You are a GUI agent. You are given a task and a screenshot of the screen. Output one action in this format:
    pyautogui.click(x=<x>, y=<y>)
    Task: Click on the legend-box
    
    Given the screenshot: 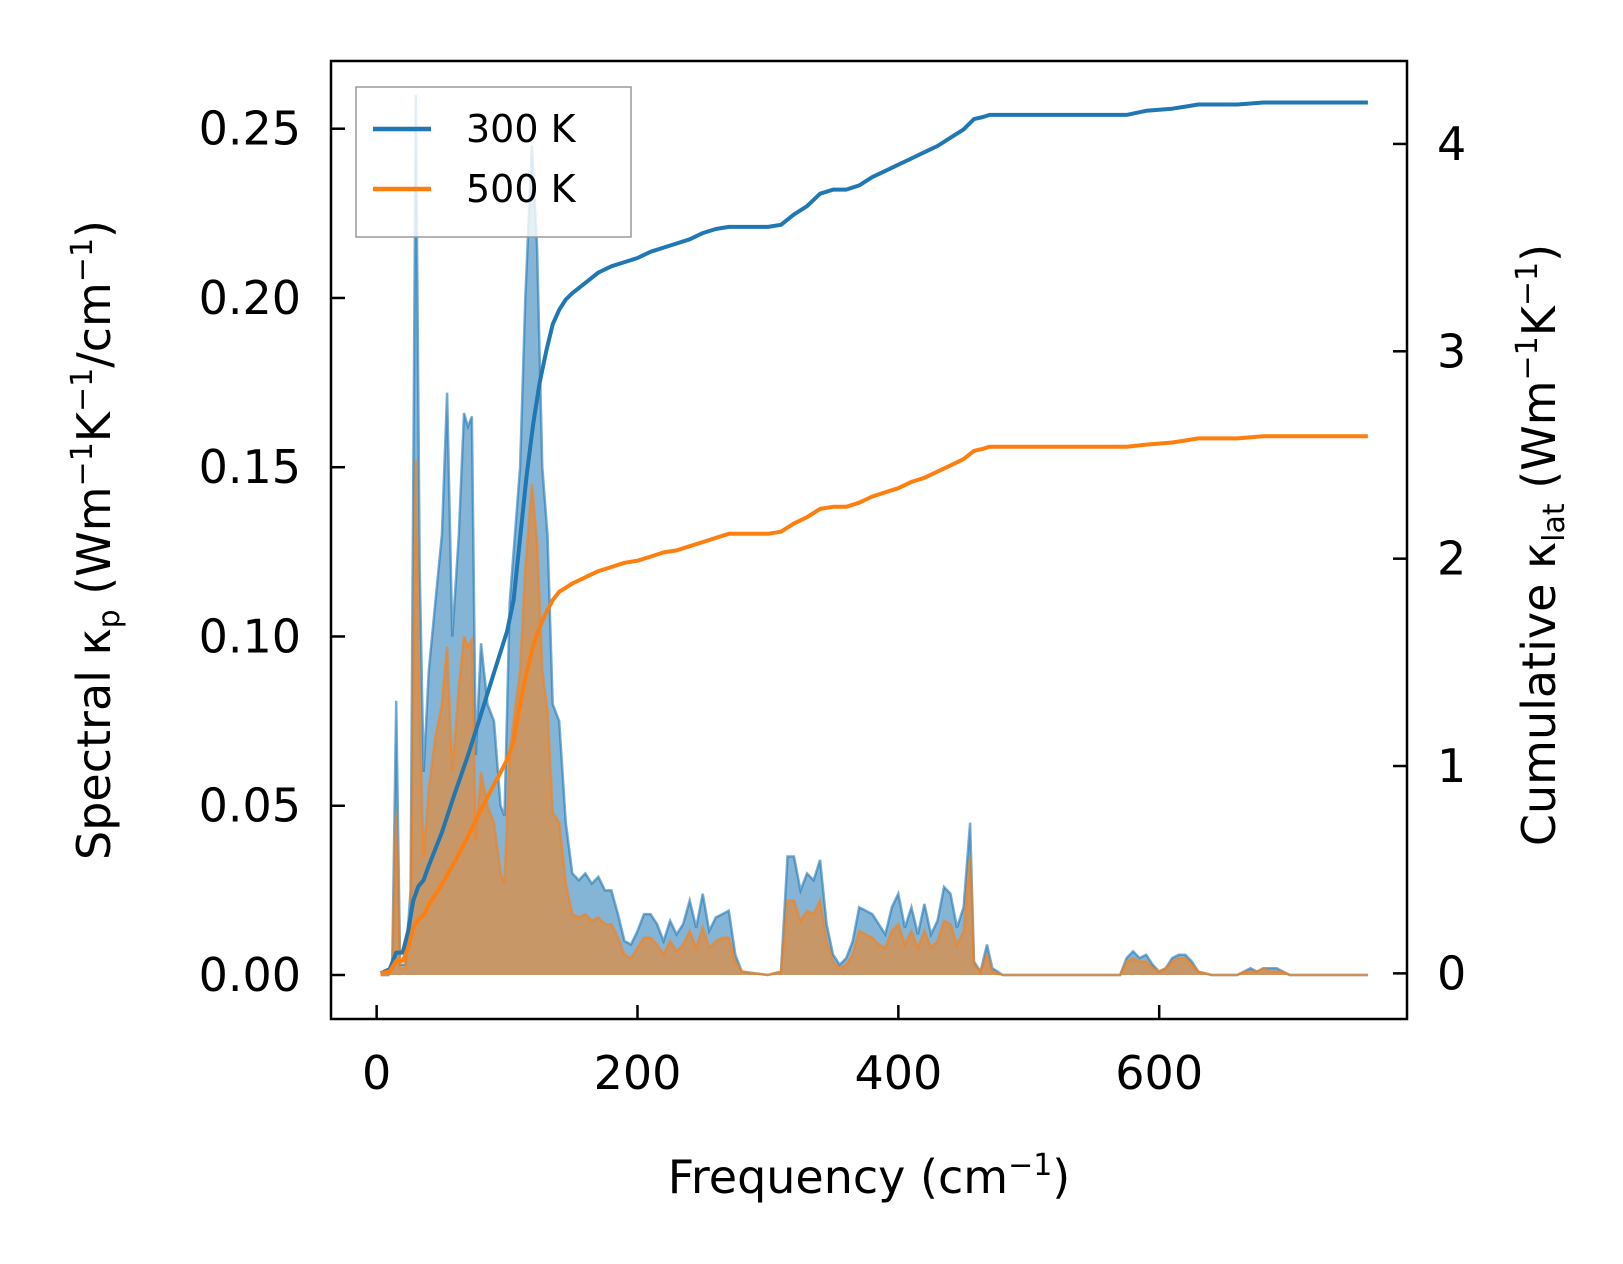 What is the action you would take?
    pyautogui.click(x=493, y=162)
    